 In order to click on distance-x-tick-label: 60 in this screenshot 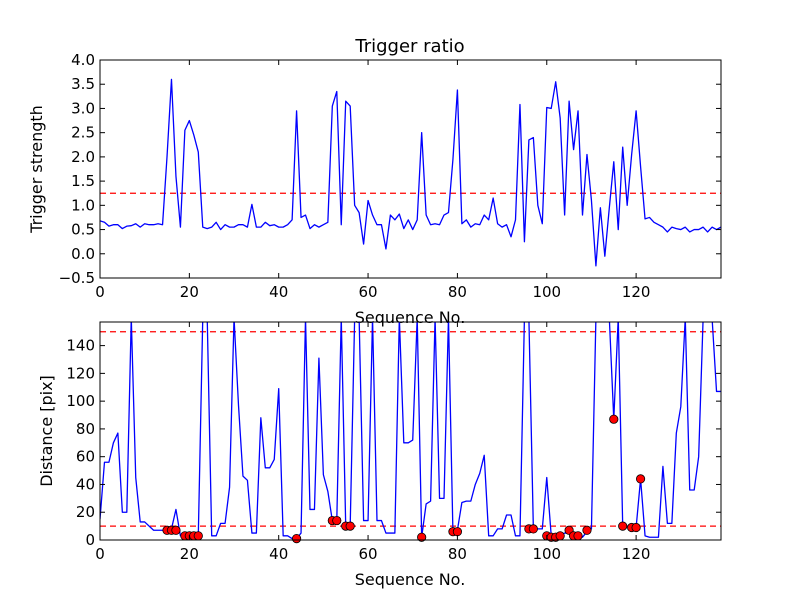, I will do `click(368, 554)`.